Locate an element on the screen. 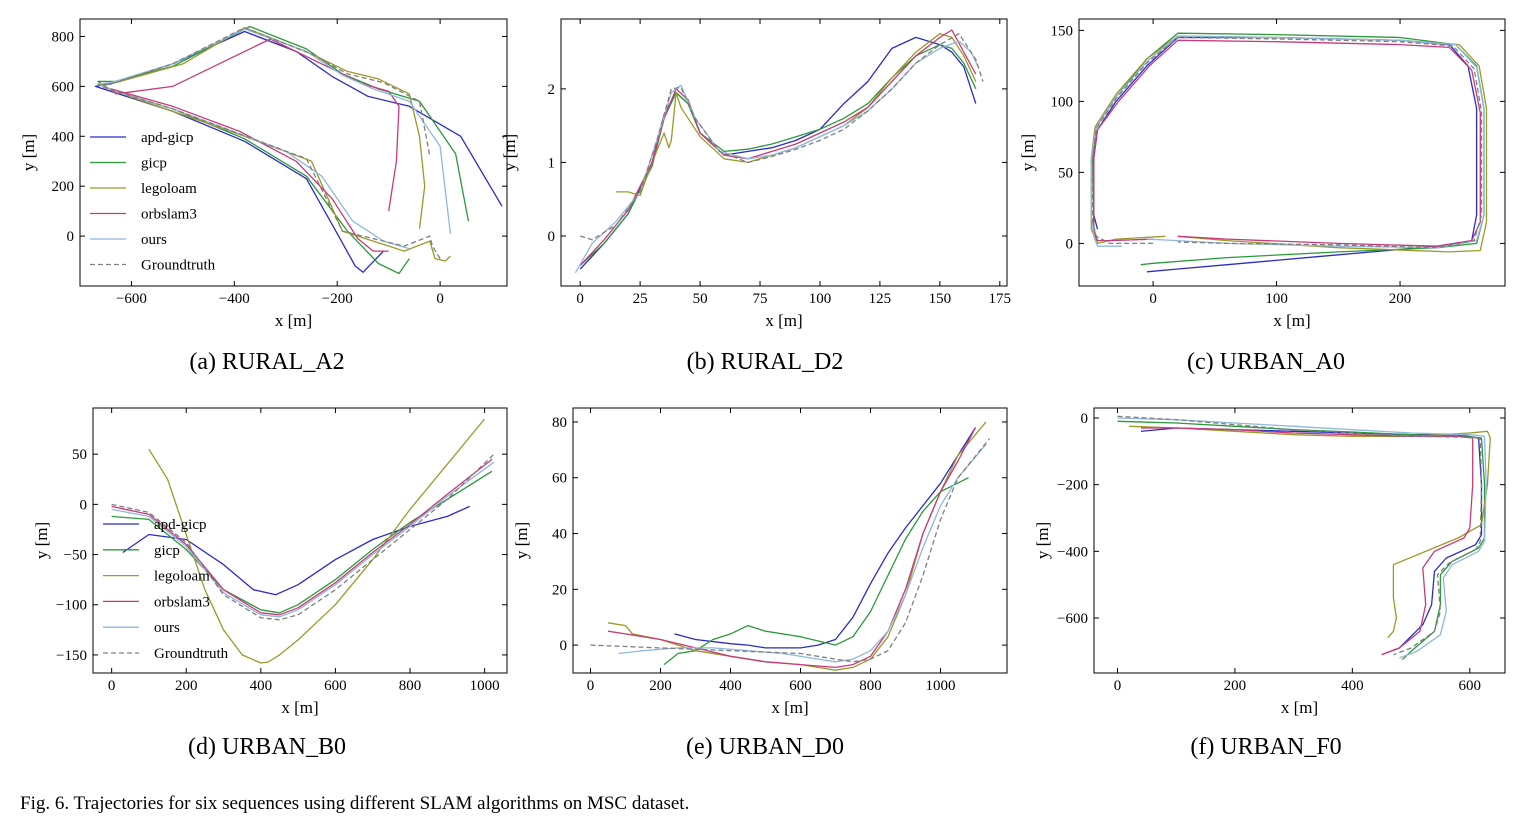  y-tick-label: −150 is located at coordinates (71, 656).